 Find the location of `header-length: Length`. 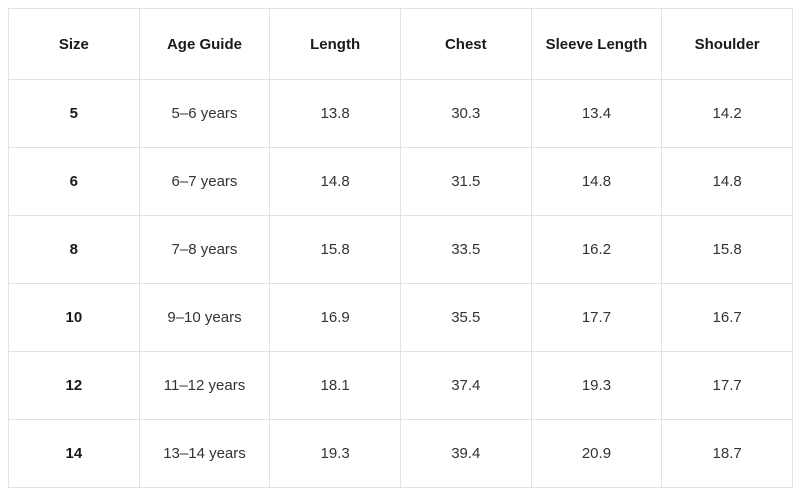

header-length: Length is located at coordinates (335, 44).